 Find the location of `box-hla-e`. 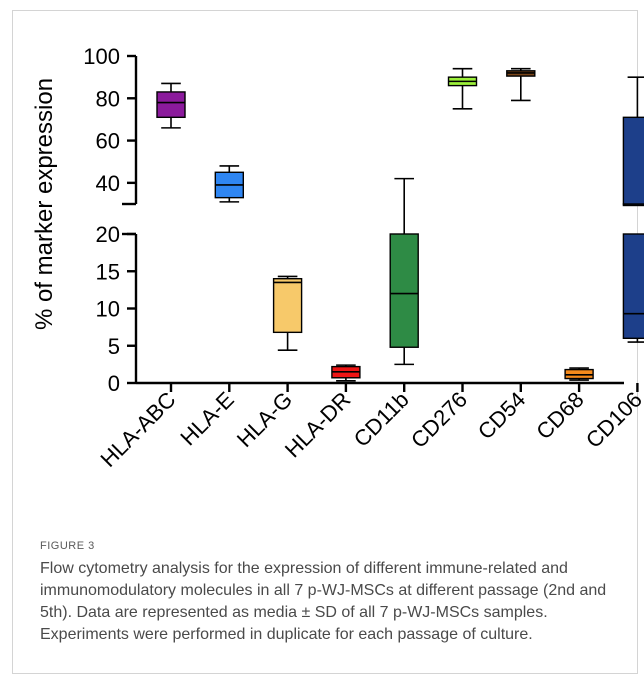

box-hla-e is located at coordinates (229, 184).